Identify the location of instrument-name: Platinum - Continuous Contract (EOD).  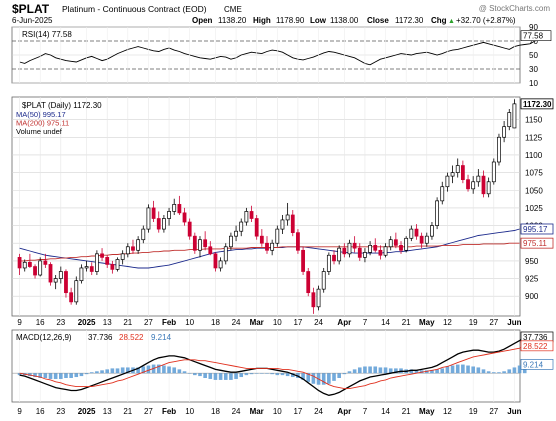
(134, 9).